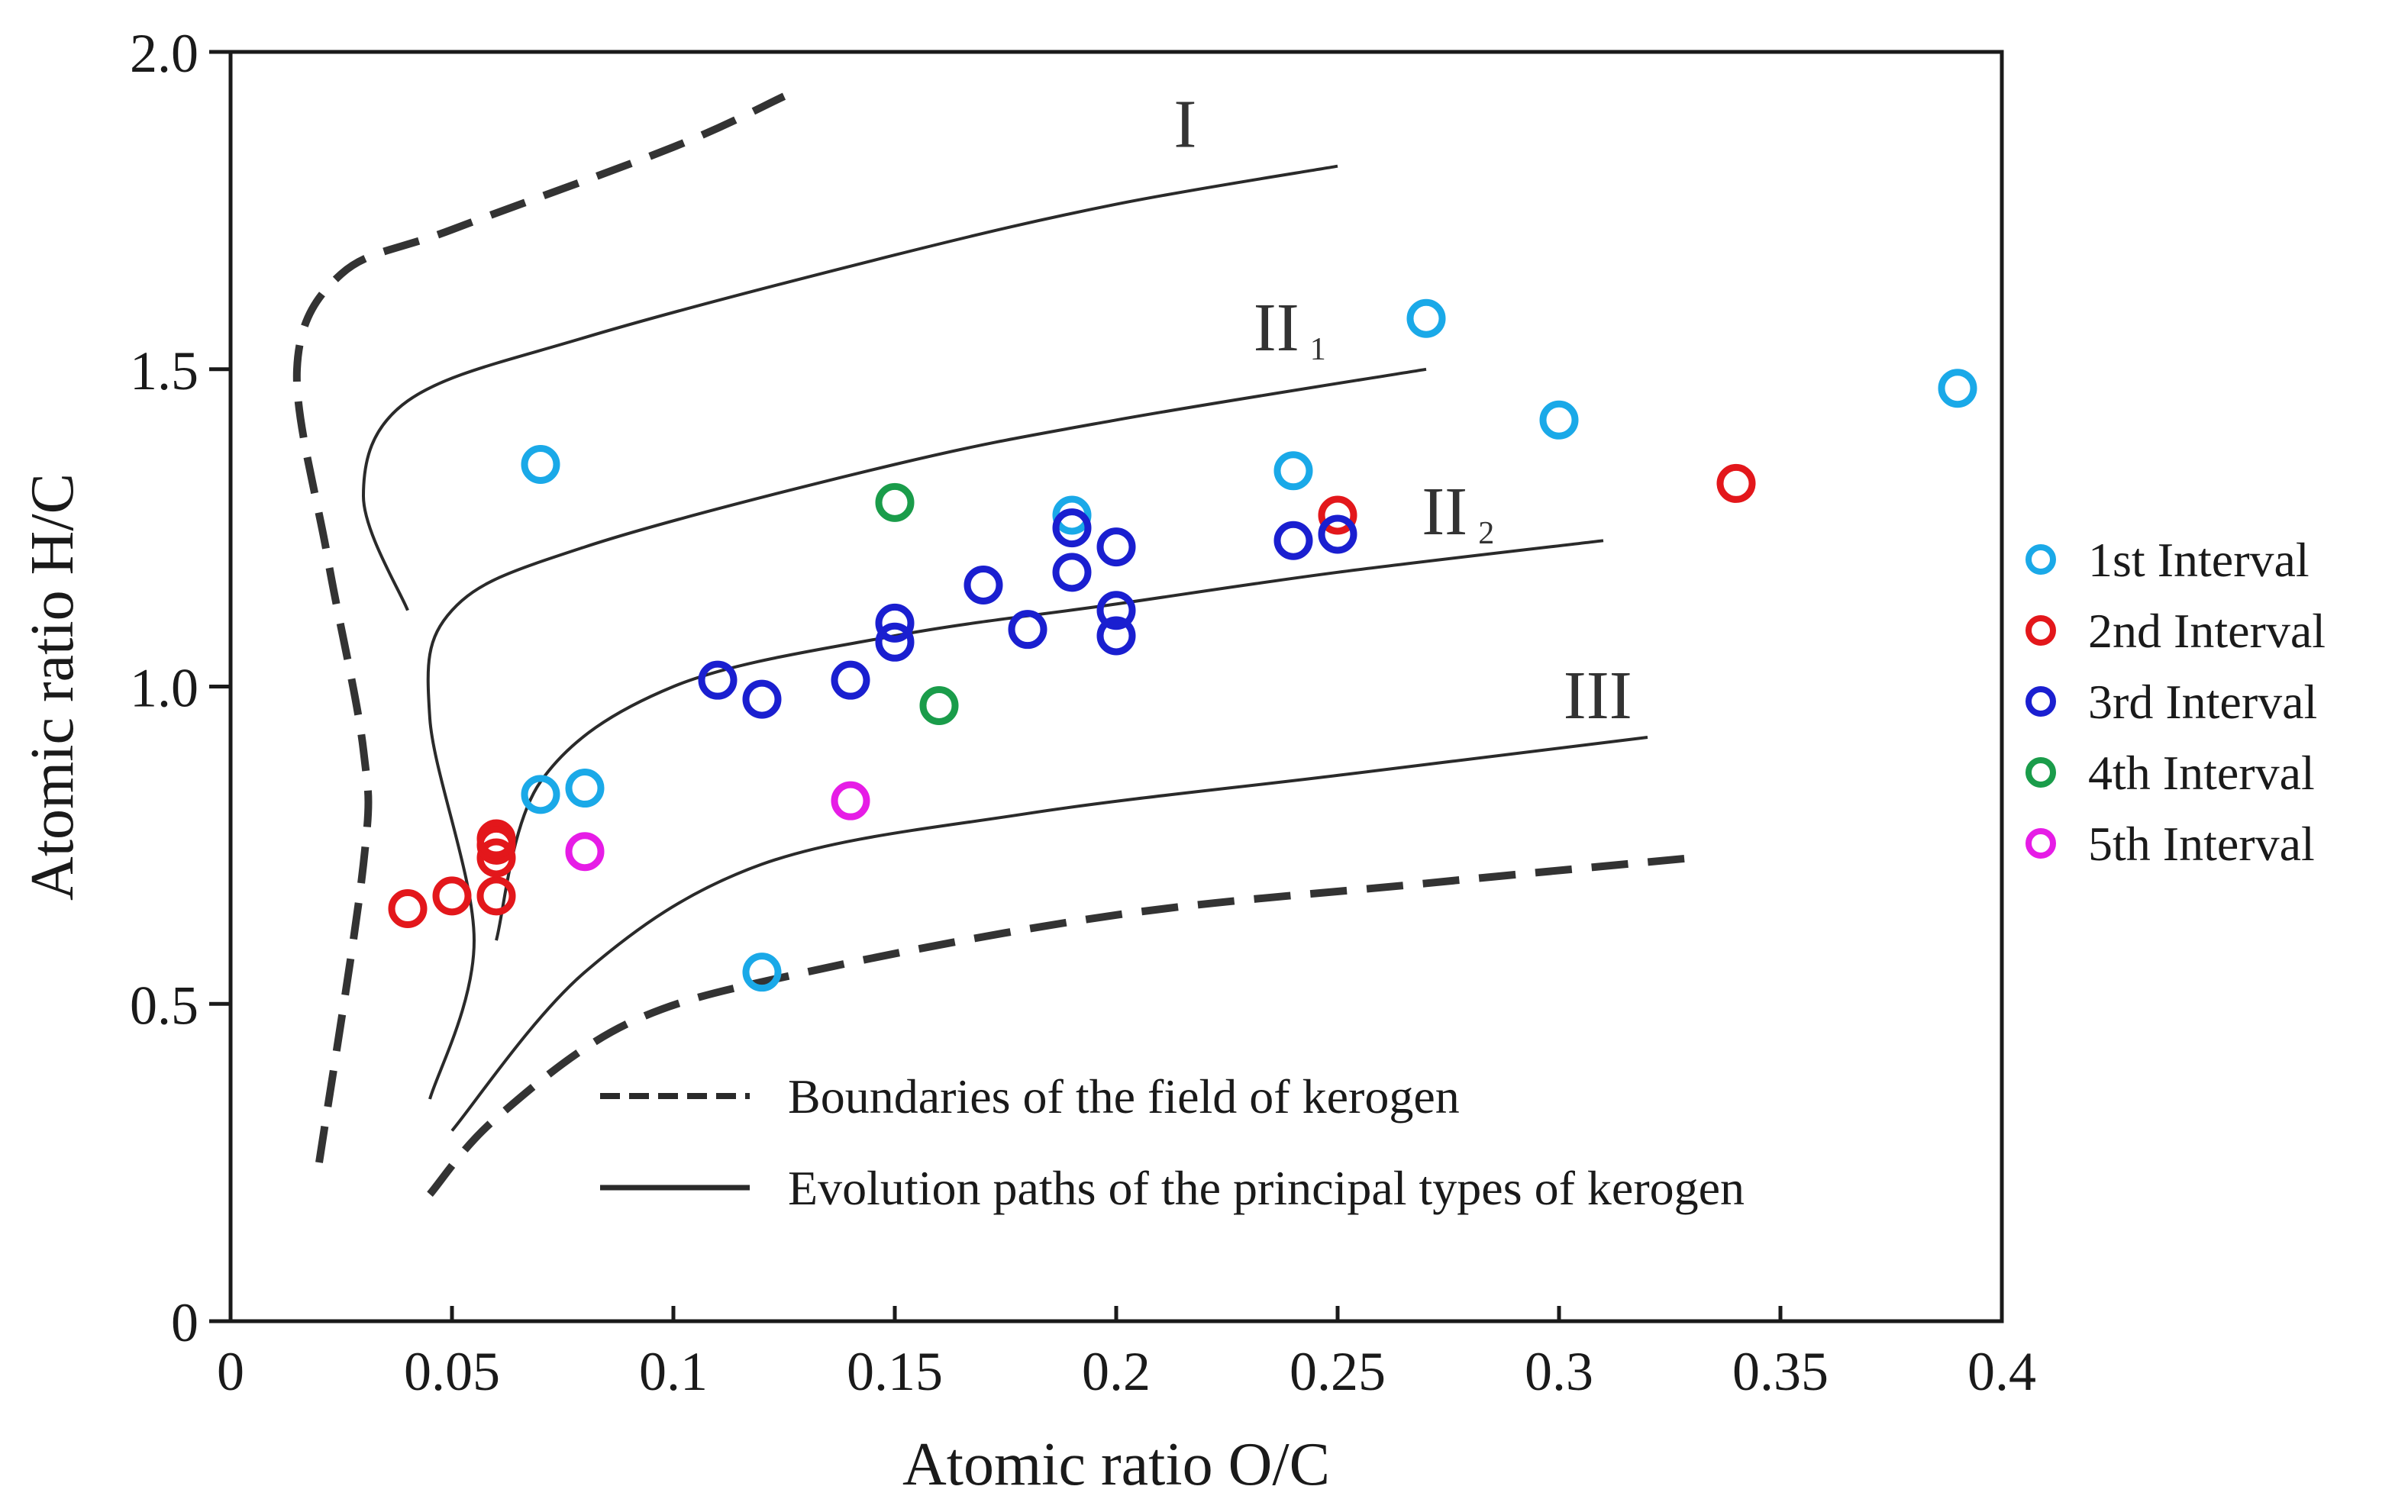 Image resolution: width=2408 pixels, height=1512 pixels. I want to click on y-tick-label: 1.5, so click(164, 370).